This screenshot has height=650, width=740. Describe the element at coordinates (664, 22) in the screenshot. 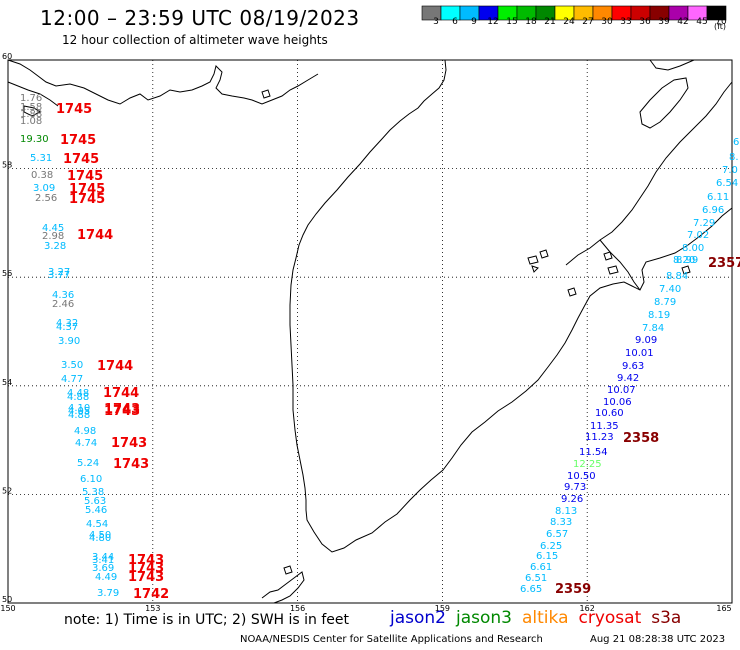

I see `scale-label: 39` at that location.